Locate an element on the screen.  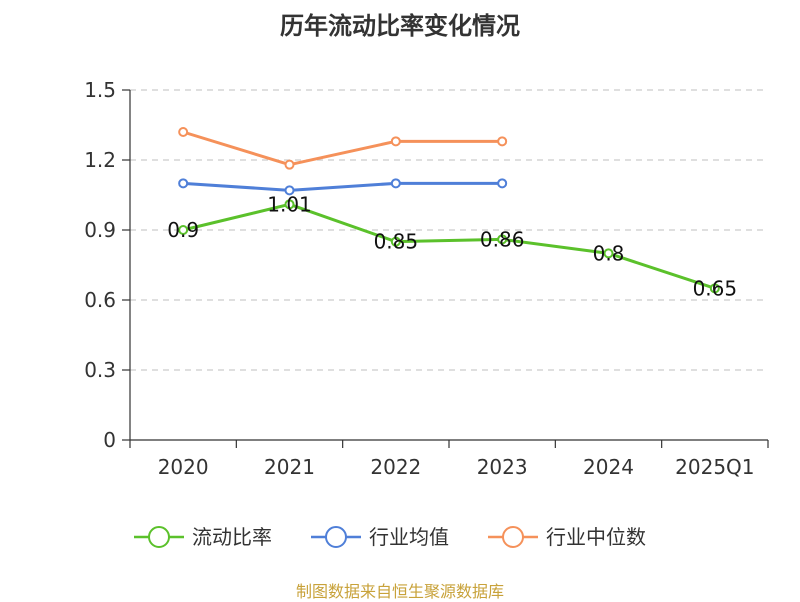
data-label: 0.86 is located at coordinates (502, 239).